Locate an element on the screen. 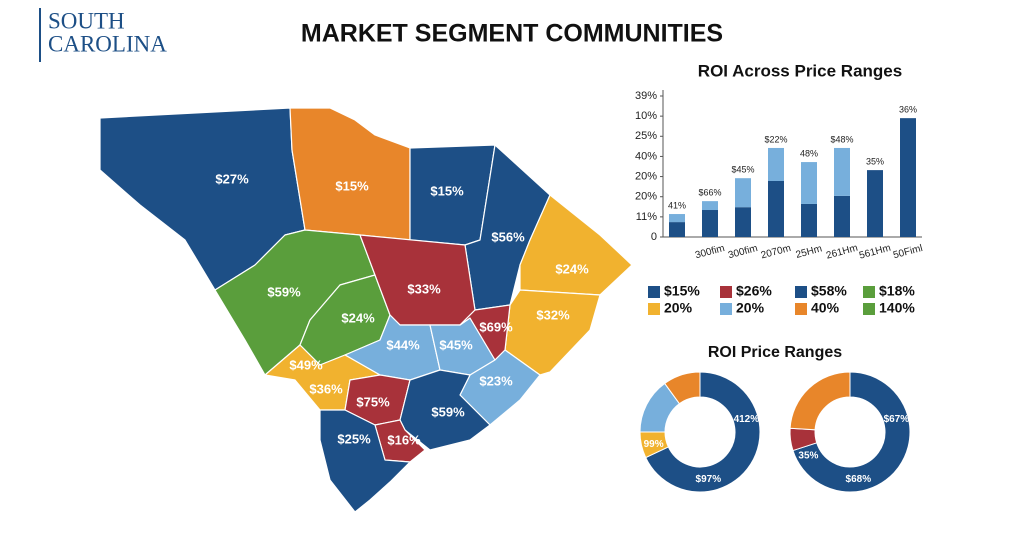  bar-label: 36% is located at coordinates (908, 110).